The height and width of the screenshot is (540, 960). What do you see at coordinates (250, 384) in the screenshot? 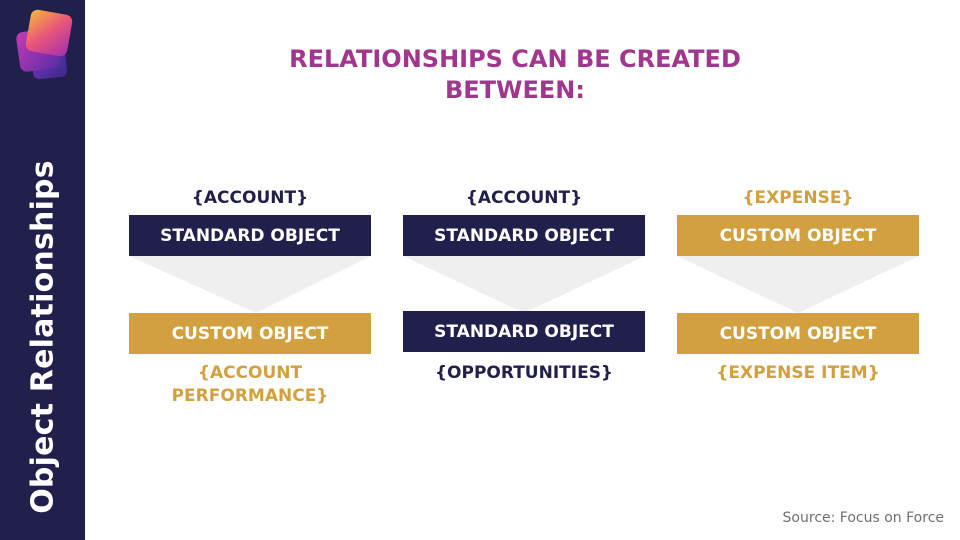
I see `bottom-object-label: {ACCOUNT PERFORMANCE}` at bounding box center [250, 384].